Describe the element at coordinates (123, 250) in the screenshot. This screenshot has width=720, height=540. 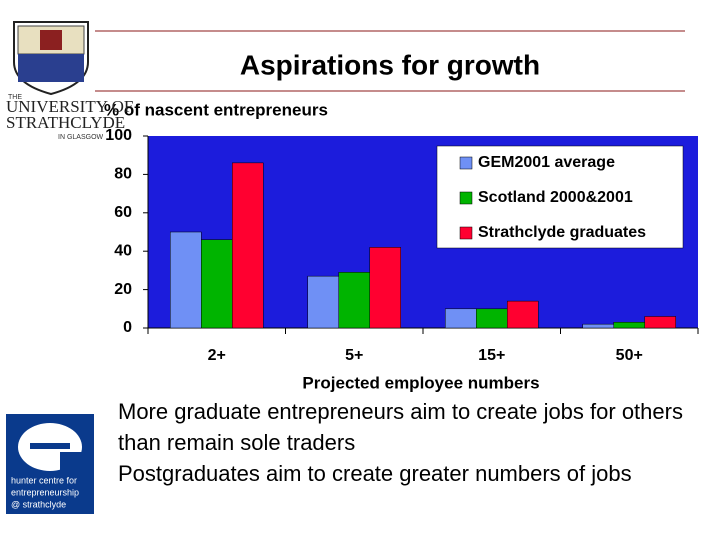
I see `y-tick-label: 40` at that location.